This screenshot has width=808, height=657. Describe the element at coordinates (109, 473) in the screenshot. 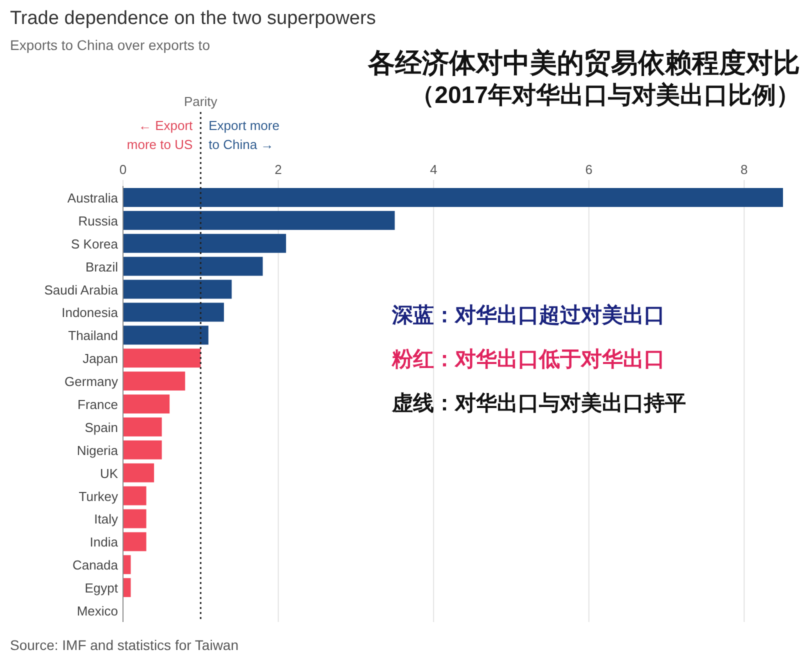

I see `y-tick-label: UK` at that location.